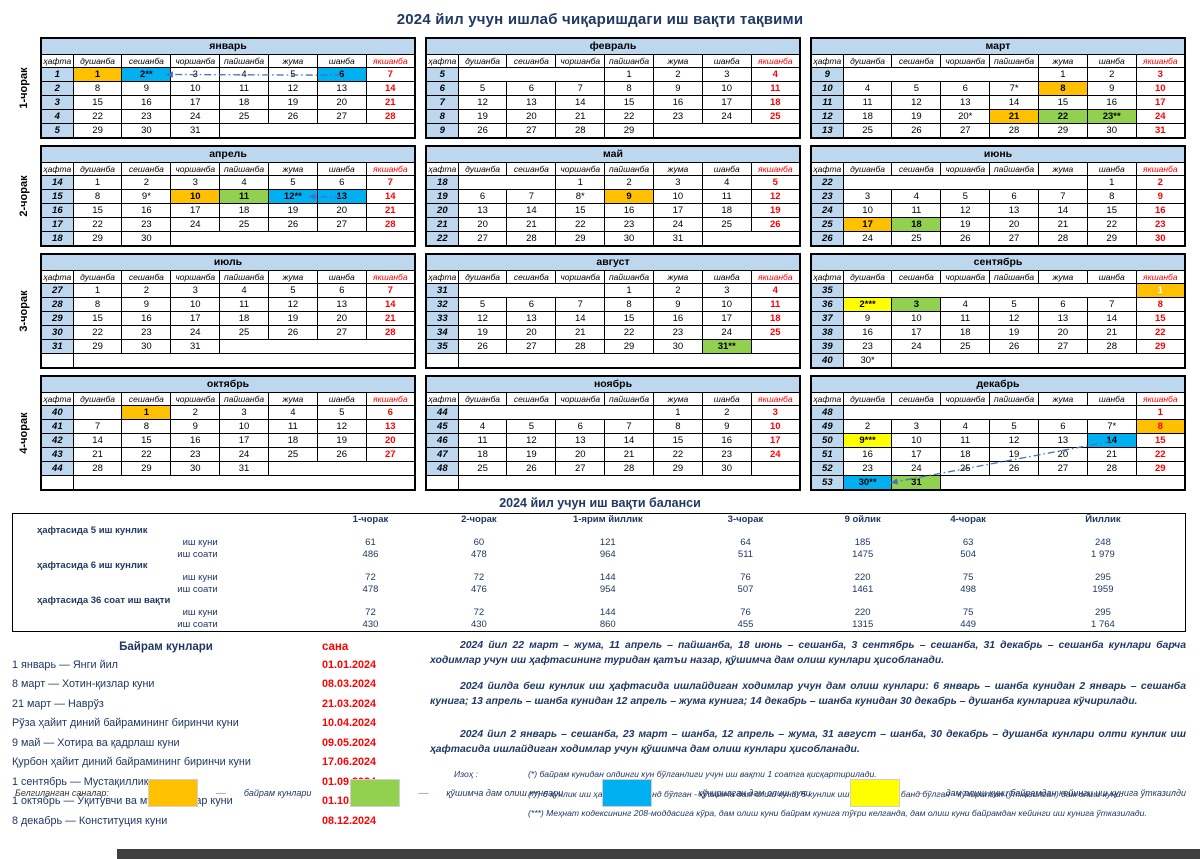 Image resolution: width=1200 pixels, height=859 pixels. What do you see at coordinates (478, 589) in the screenshot?
I see `balance-value: 476` at bounding box center [478, 589].